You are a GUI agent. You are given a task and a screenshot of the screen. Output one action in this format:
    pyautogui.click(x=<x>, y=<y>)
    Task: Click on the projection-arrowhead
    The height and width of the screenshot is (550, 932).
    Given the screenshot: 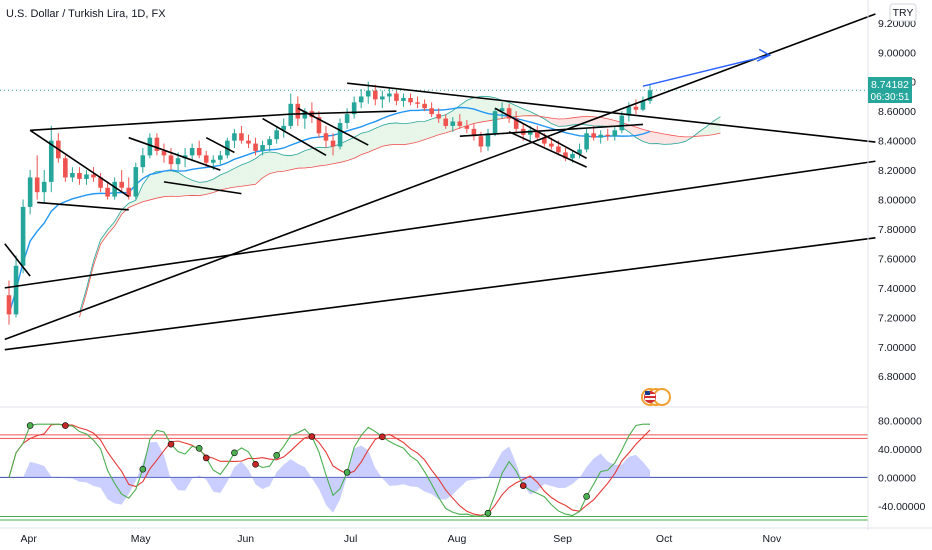 What is the action you would take?
    pyautogui.click(x=764, y=55)
    